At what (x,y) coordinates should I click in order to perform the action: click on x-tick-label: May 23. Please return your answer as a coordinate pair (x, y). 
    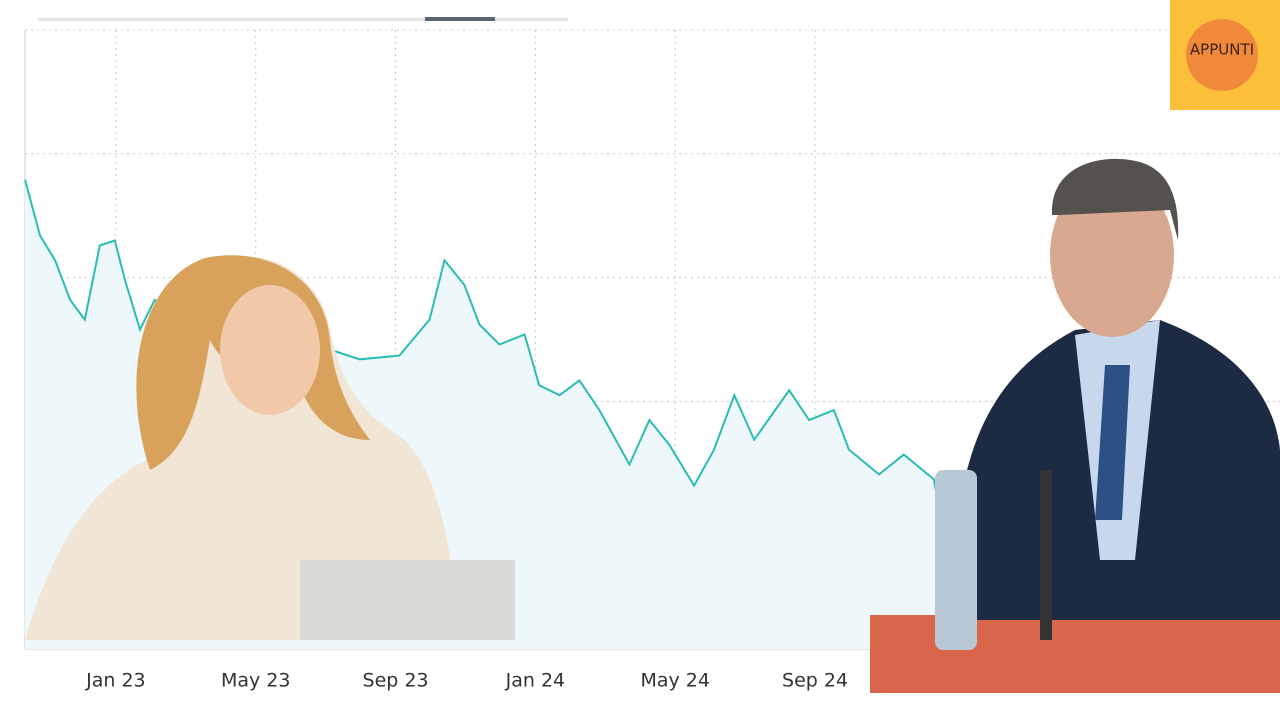
    Looking at the image, I should click on (256, 681).